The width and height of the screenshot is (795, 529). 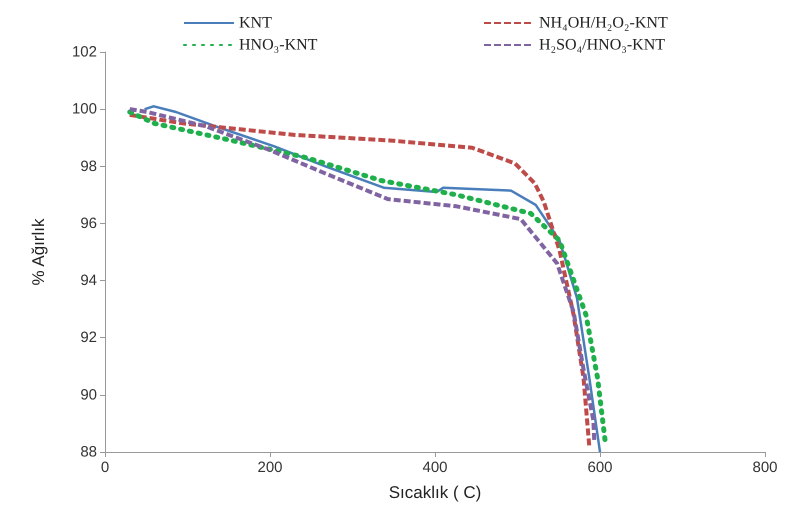 What do you see at coordinates (88, 281) in the screenshot?
I see `y-tick-label: 94` at bounding box center [88, 281].